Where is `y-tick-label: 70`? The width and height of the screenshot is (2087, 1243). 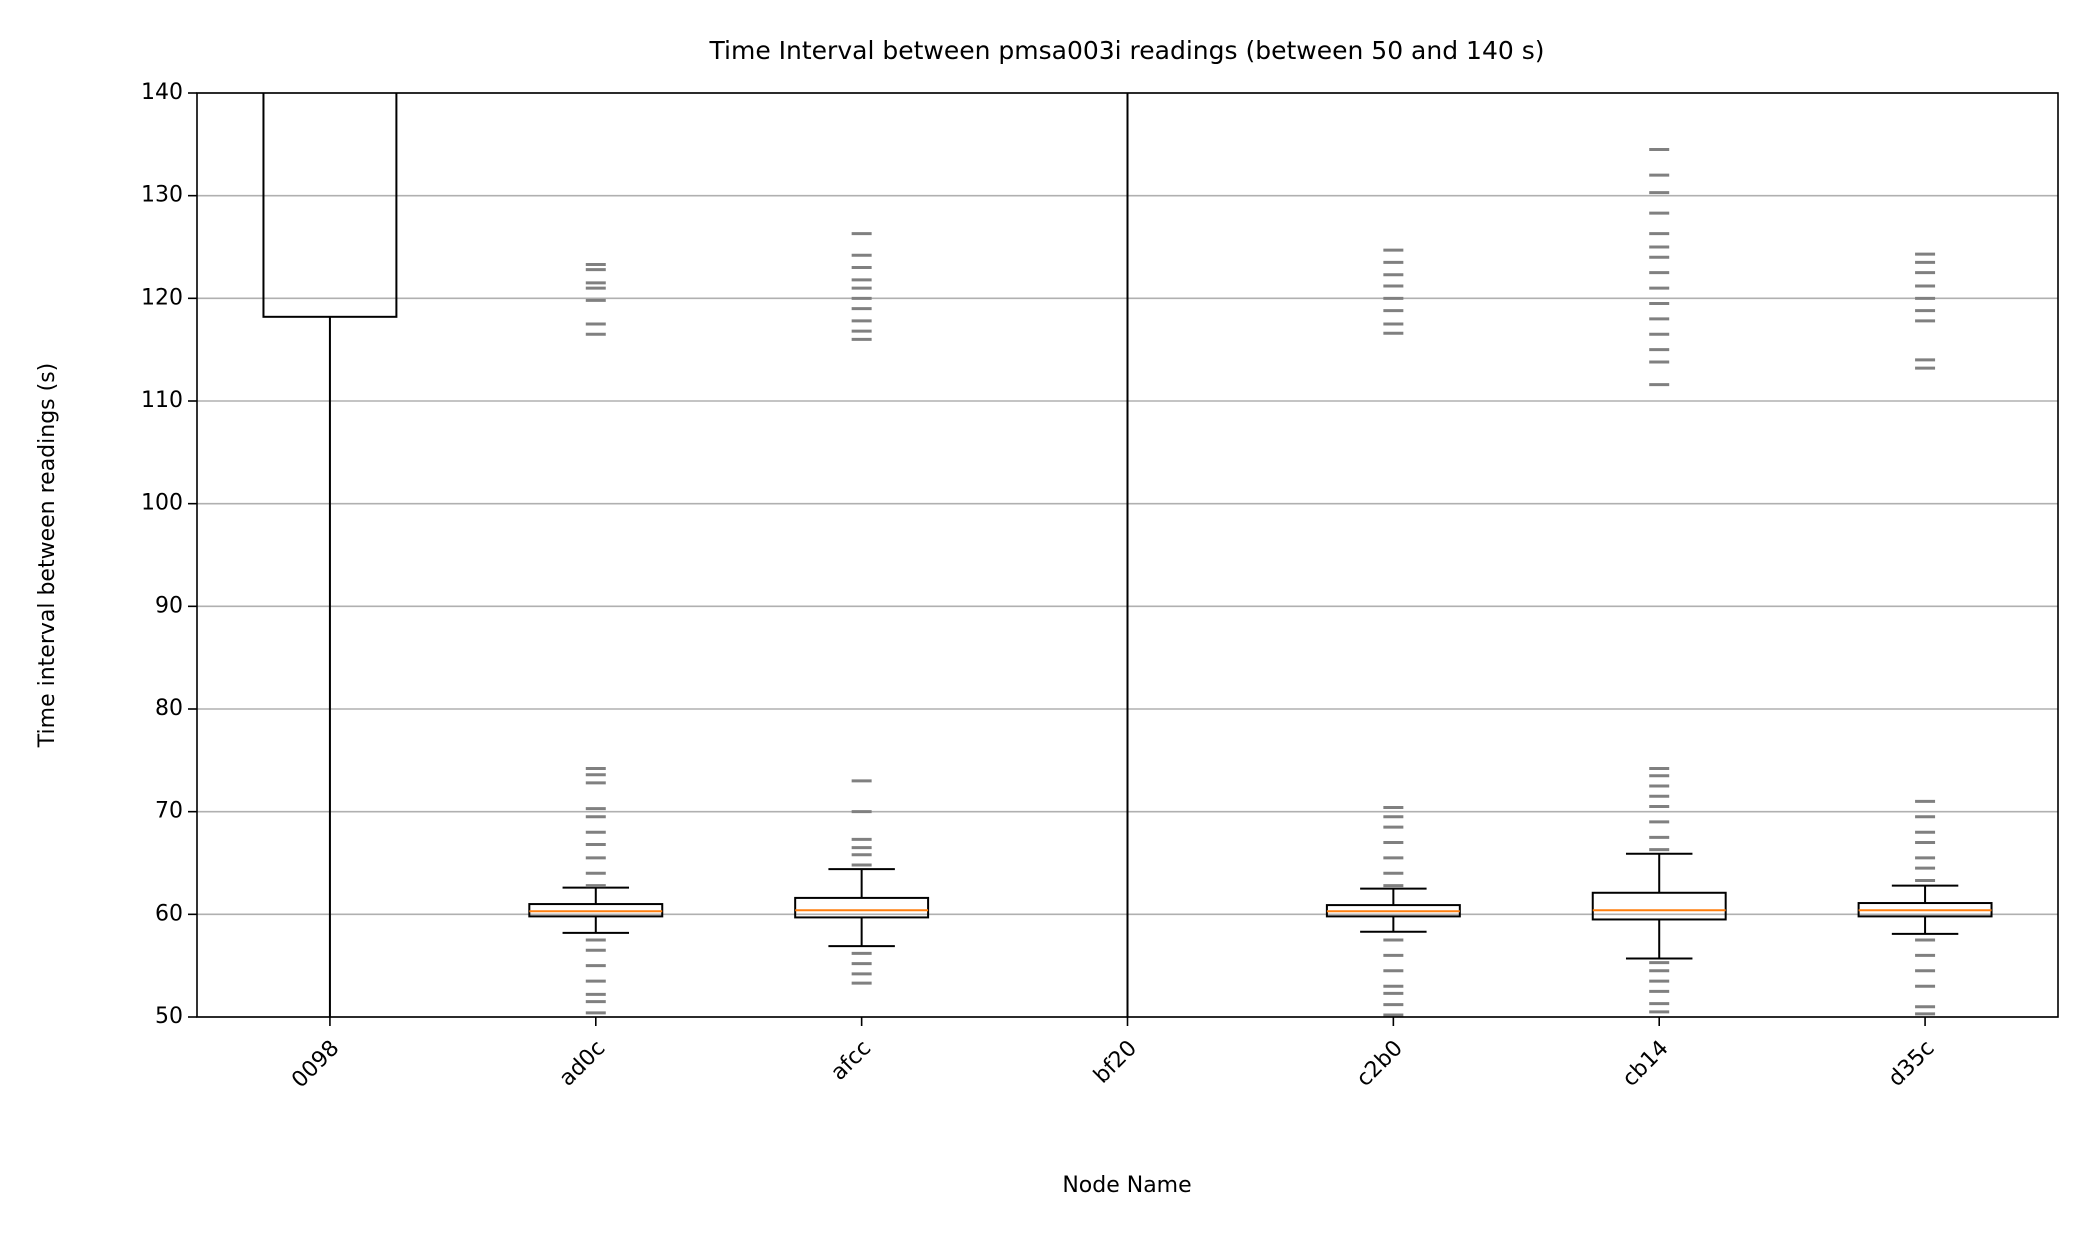 y-tick-label: 70 is located at coordinates (169, 811).